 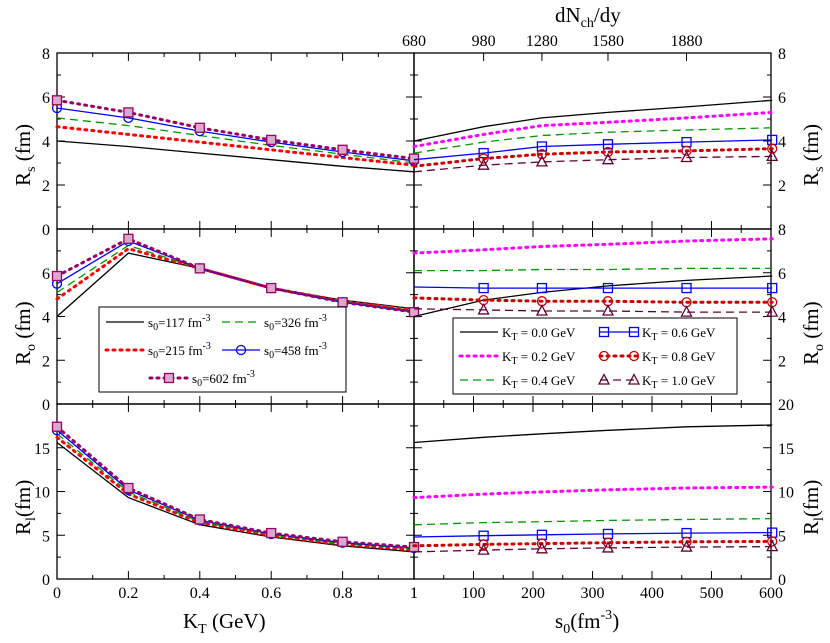 What do you see at coordinates (179, 323) in the screenshot?
I see `legend-s0-label: s0=117 fm-3` at bounding box center [179, 323].